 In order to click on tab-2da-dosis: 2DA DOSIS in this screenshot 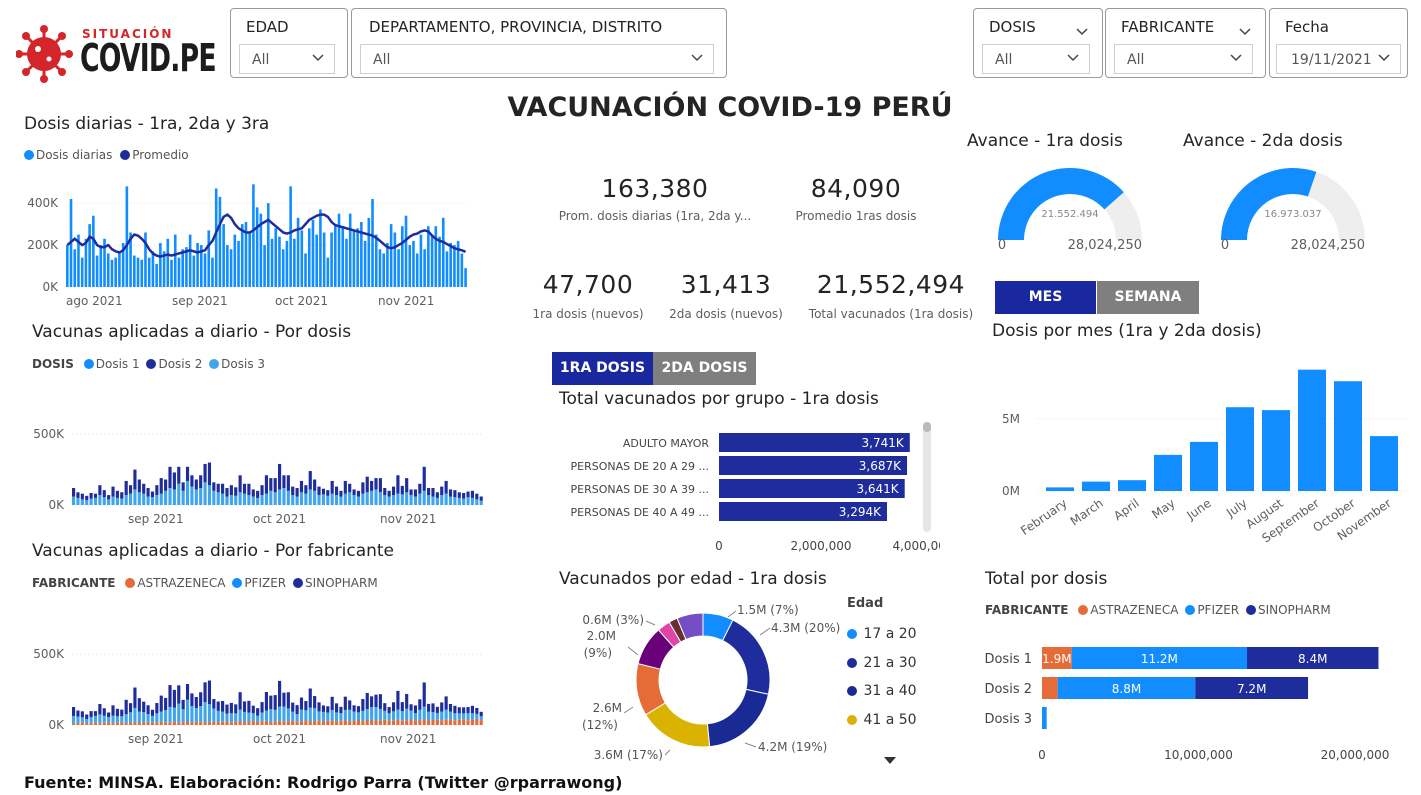, I will do `click(704, 368)`.